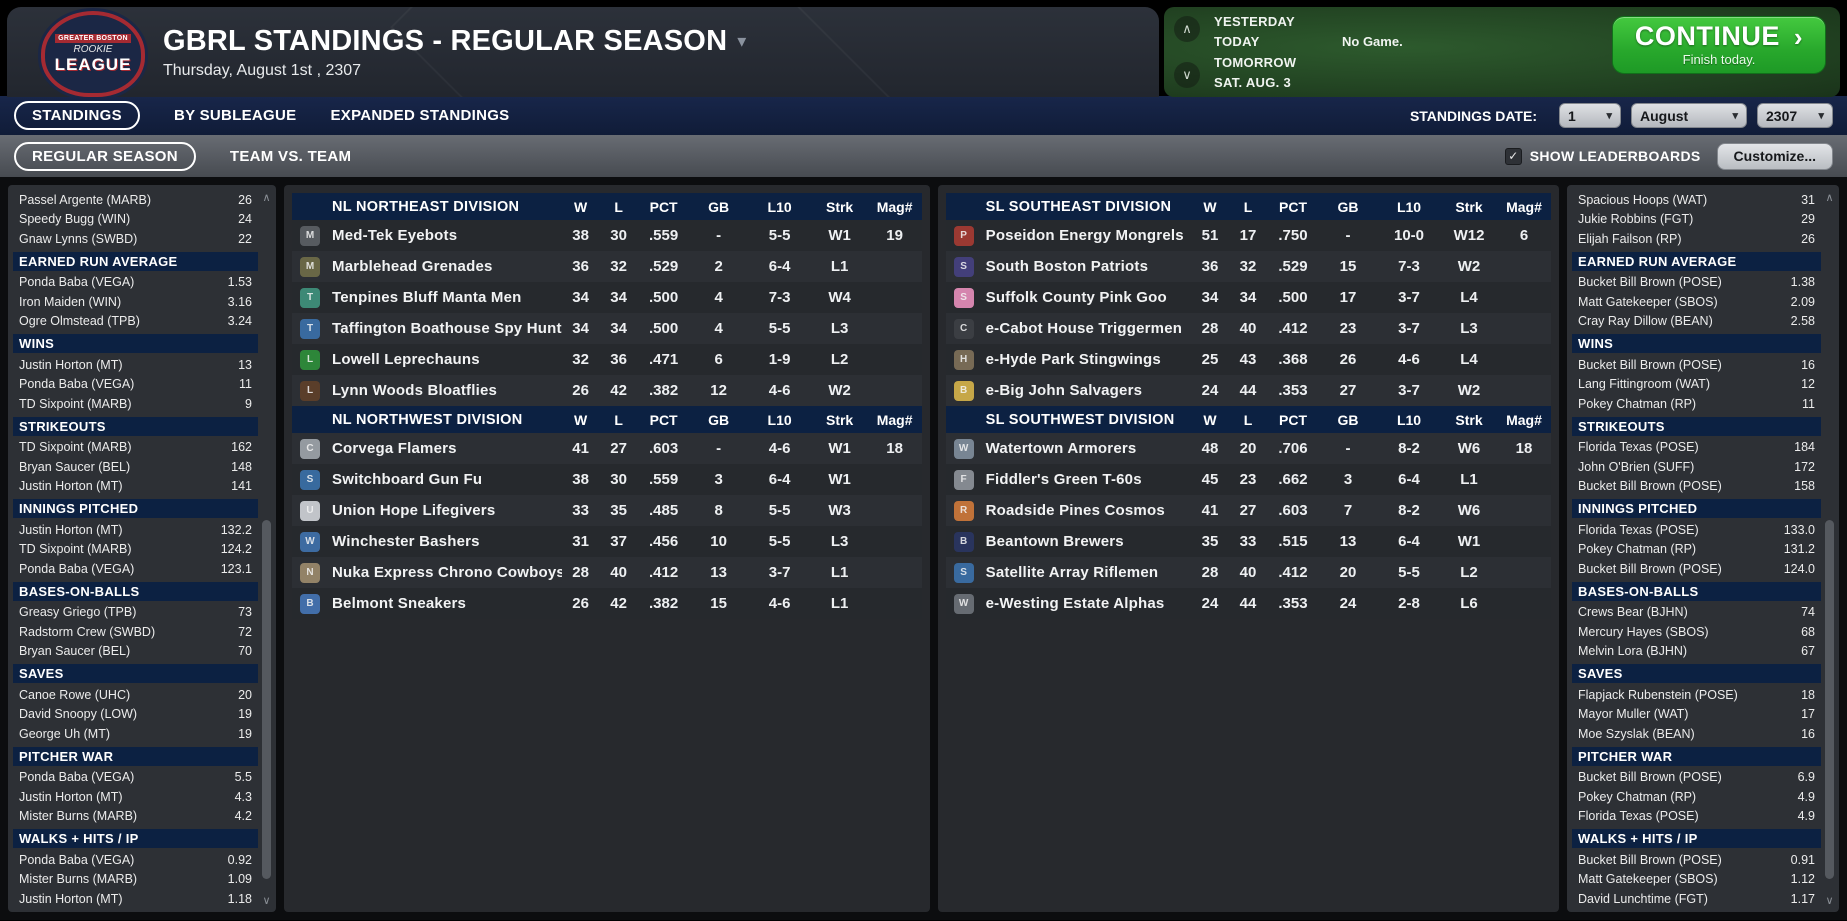 This screenshot has width=1847, height=921. Describe the element at coordinates (135, 385) in the screenshot. I see `leaderboard-row: Ponda Baba (VEGA) 11` at that location.